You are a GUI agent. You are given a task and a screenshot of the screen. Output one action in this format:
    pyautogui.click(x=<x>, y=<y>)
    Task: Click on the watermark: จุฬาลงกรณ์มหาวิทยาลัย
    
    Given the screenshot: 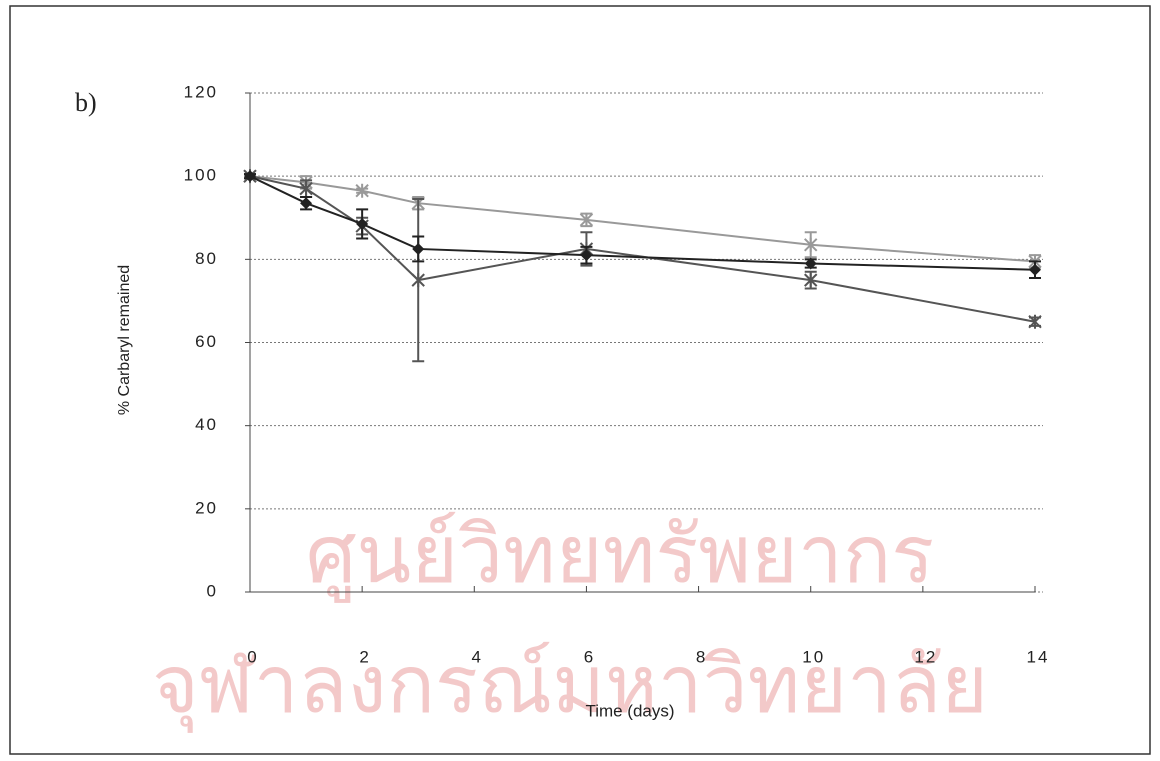 What is the action you would take?
    pyautogui.click(x=570, y=685)
    